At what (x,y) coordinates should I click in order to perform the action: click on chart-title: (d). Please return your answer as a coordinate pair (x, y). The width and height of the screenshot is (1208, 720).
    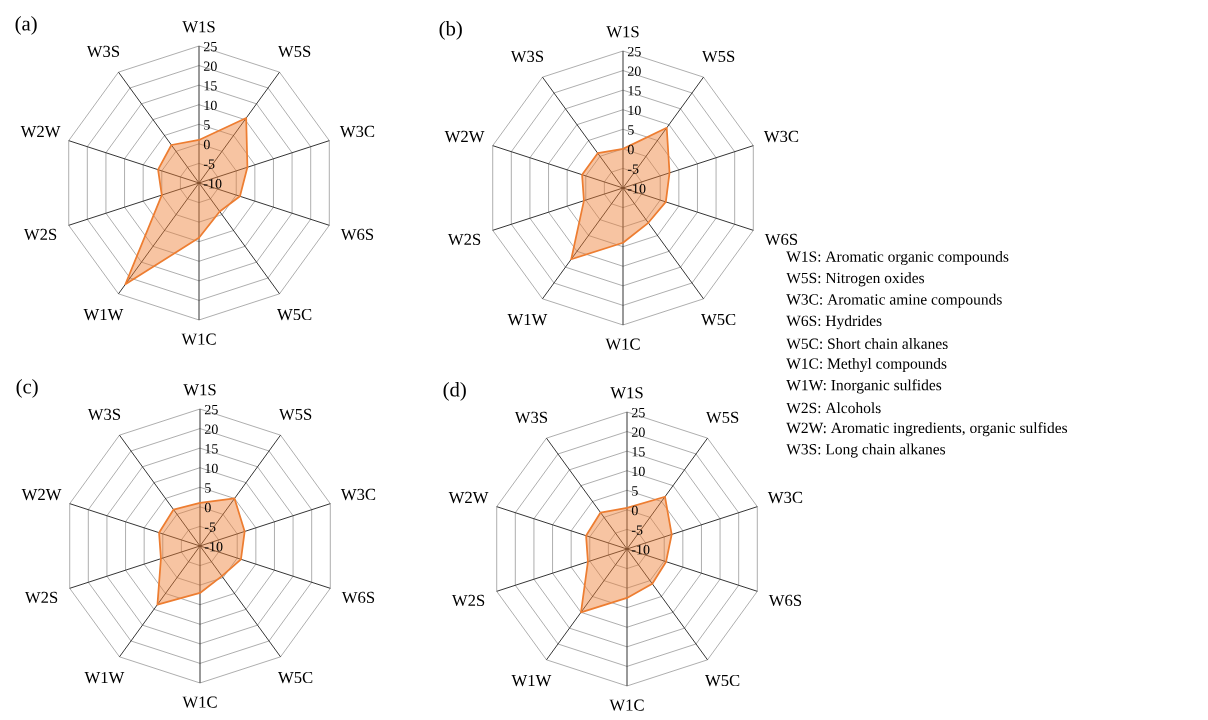
    Looking at the image, I should click on (454, 391).